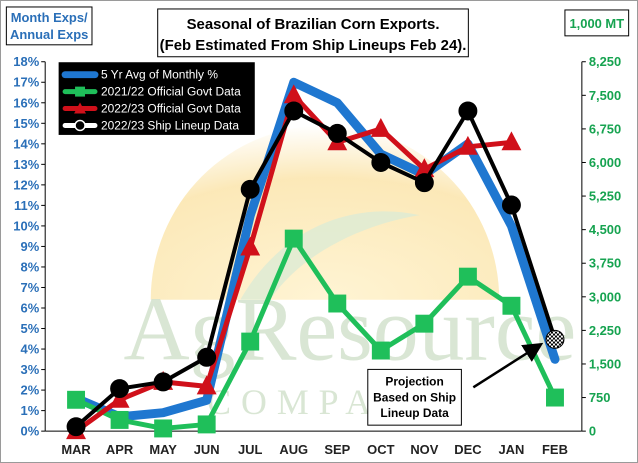 Image resolution: width=638 pixels, height=463 pixels. I want to click on left-tick-label: 18%, so click(26, 61).